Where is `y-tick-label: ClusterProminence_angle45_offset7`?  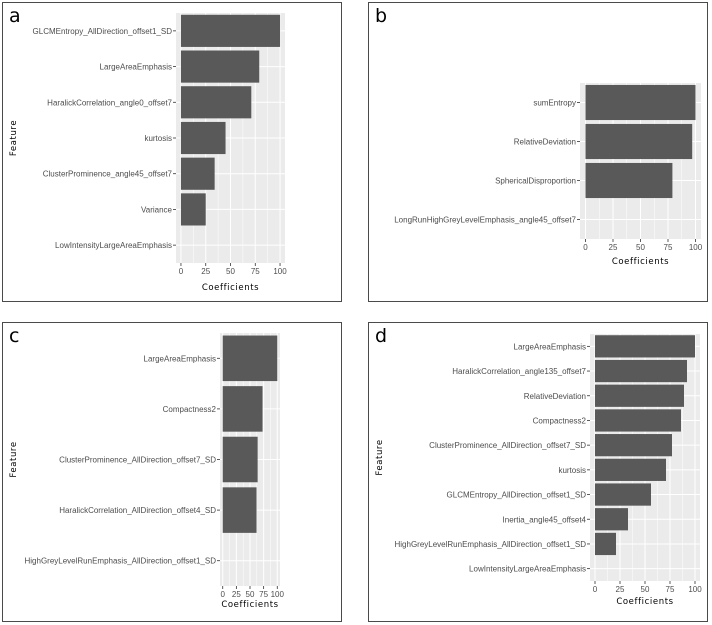 y-tick-label: ClusterProminence_angle45_offset7 is located at coordinates (108, 174).